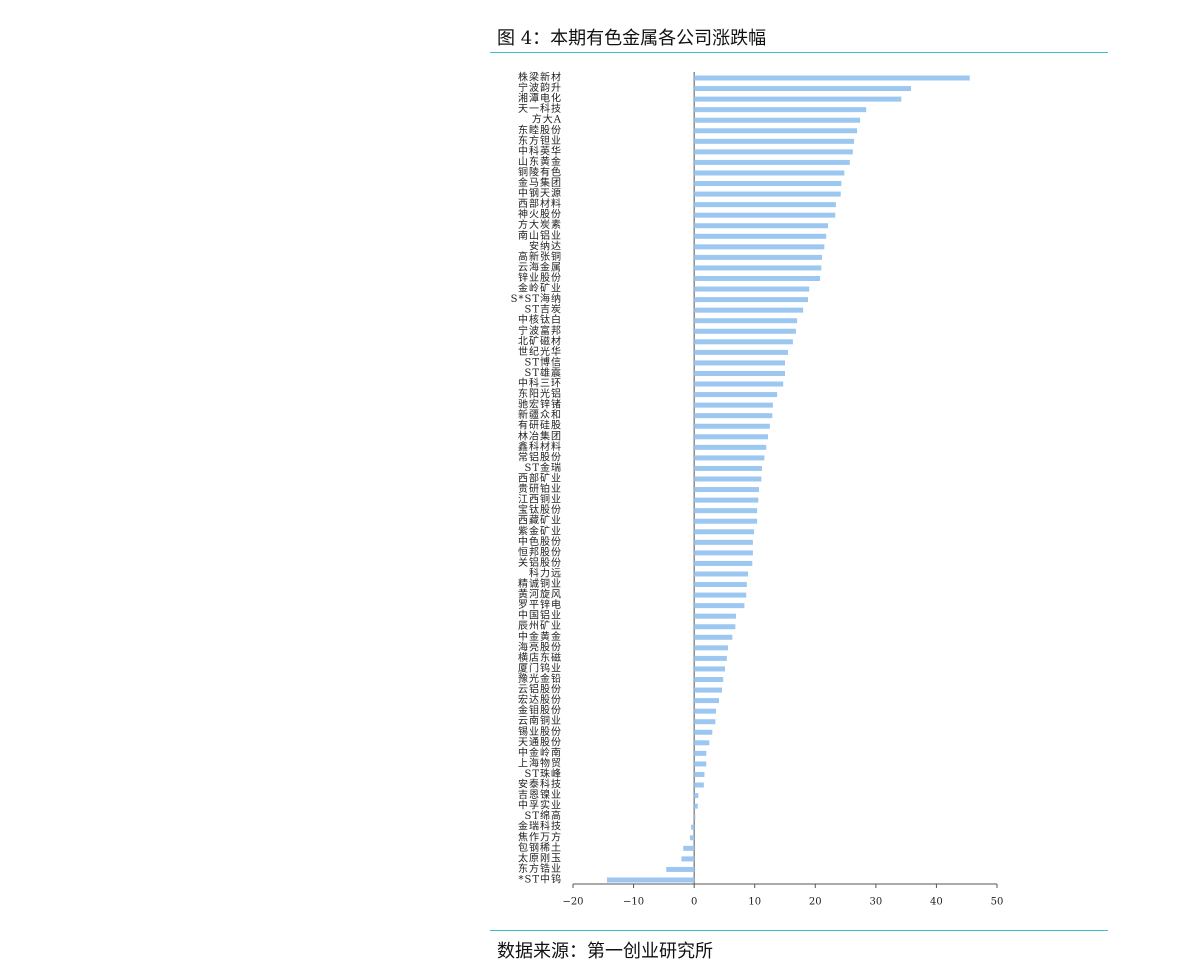 The width and height of the screenshot is (1191, 979). What do you see at coordinates (540, 879) in the screenshot?
I see `y-tick-label: *ST中钨` at bounding box center [540, 879].